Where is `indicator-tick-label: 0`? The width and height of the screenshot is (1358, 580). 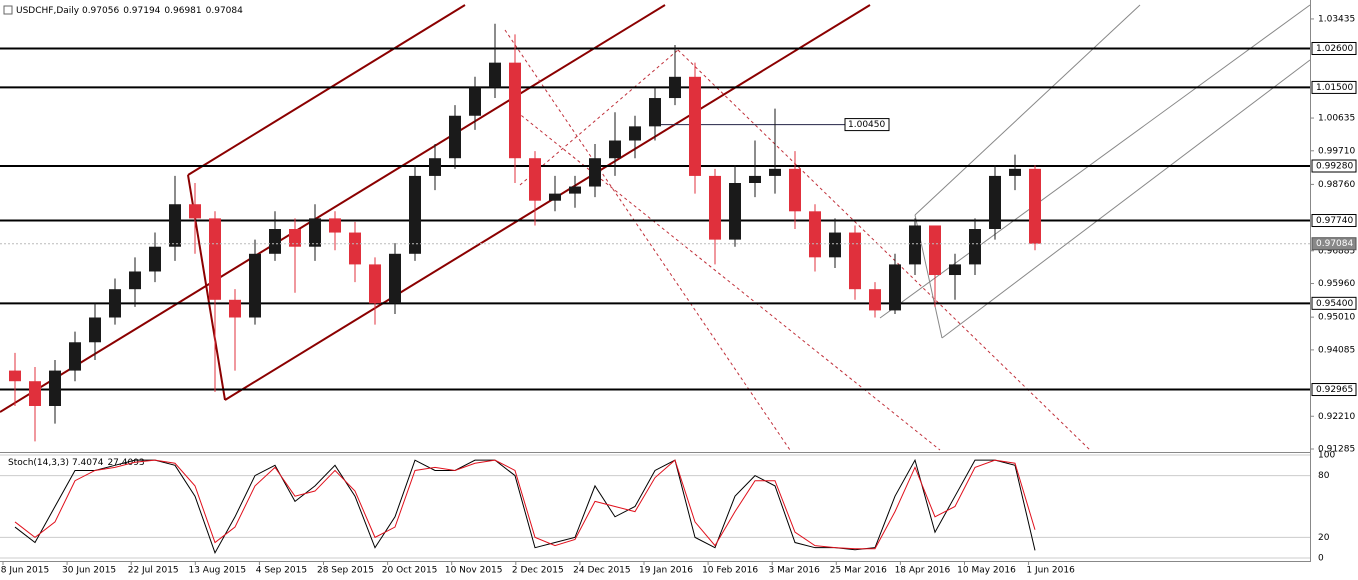 indicator-tick-label: 0 is located at coordinates (1321, 558).